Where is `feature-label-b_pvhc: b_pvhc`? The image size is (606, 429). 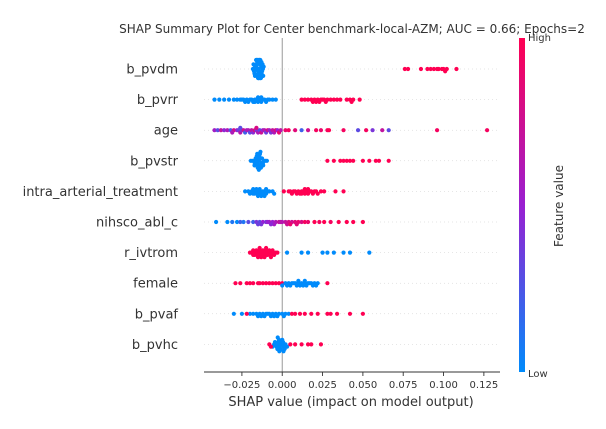
feature-label-b_pvhc: b_pvhc is located at coordinates (155, 345).